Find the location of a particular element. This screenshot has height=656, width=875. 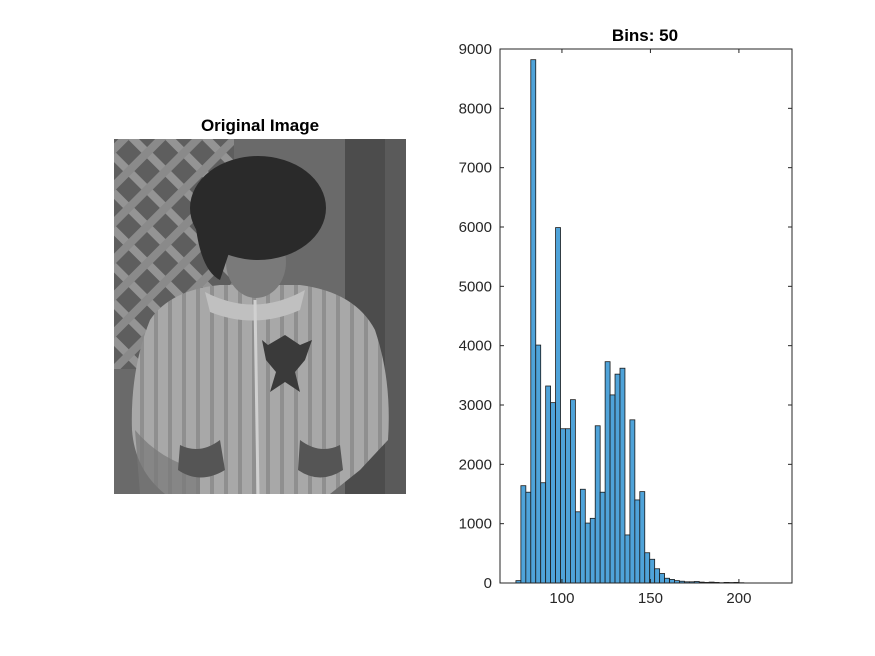

y-tick-label: 7000 is located at coordinates (475, 168).